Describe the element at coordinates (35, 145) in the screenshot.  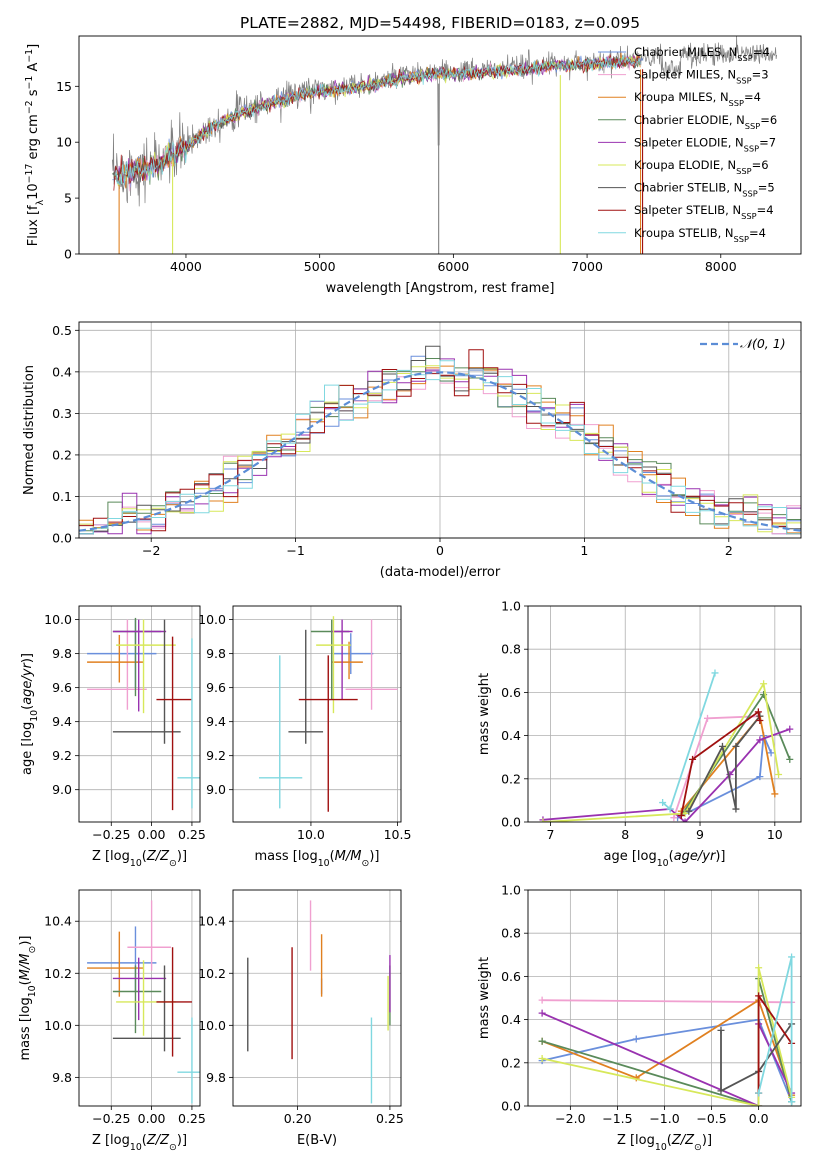
I see `y-axis-label: Flux [fλ10−17 erg cm−2 s−1 A−1]` at that location.